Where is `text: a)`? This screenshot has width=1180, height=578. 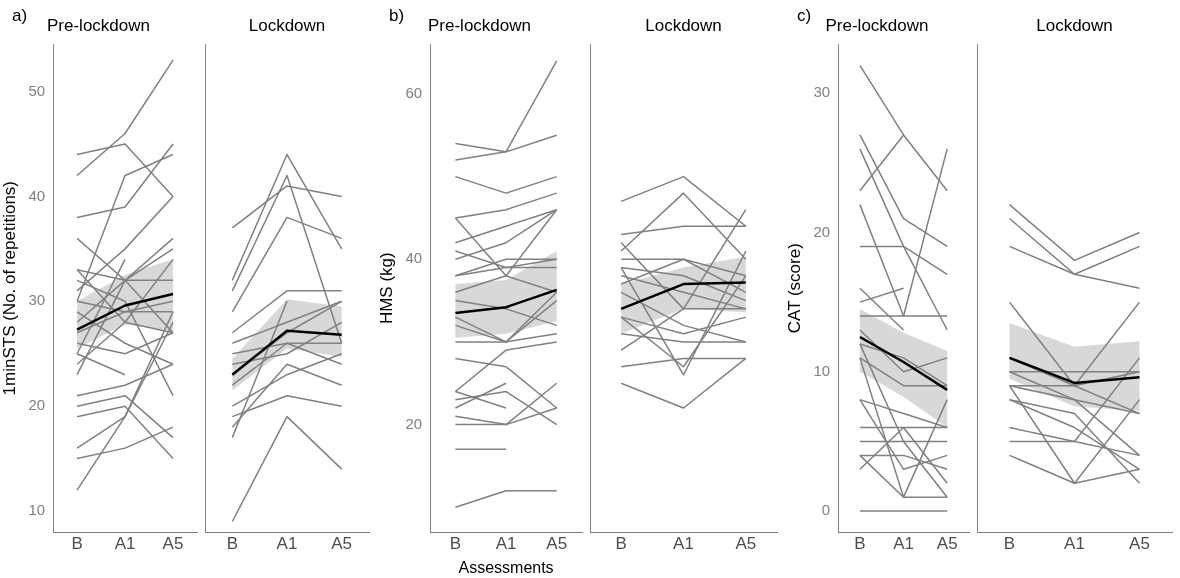
text: a) is located at coordinates (20, 16).